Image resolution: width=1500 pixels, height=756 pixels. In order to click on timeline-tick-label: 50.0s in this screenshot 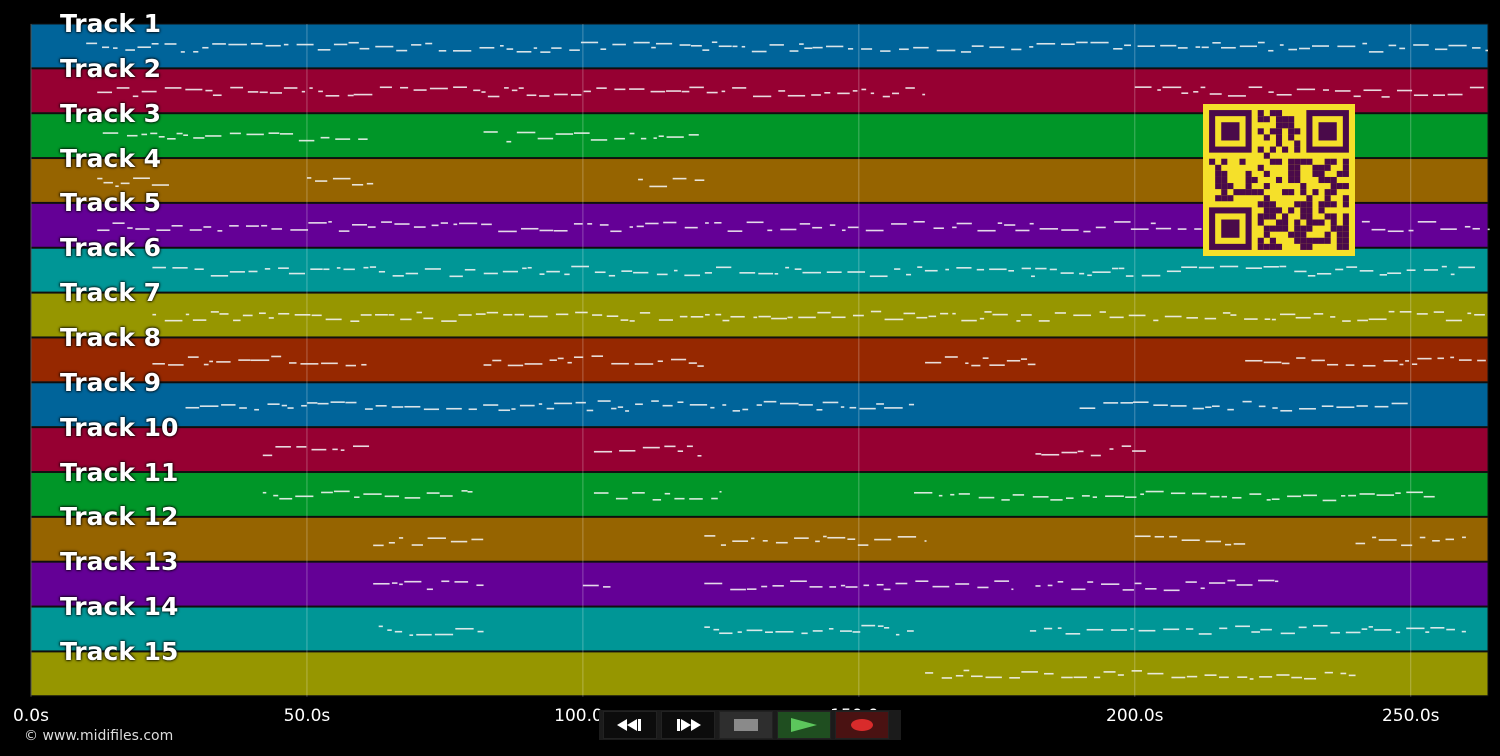, I will do `click(307, 716)`.